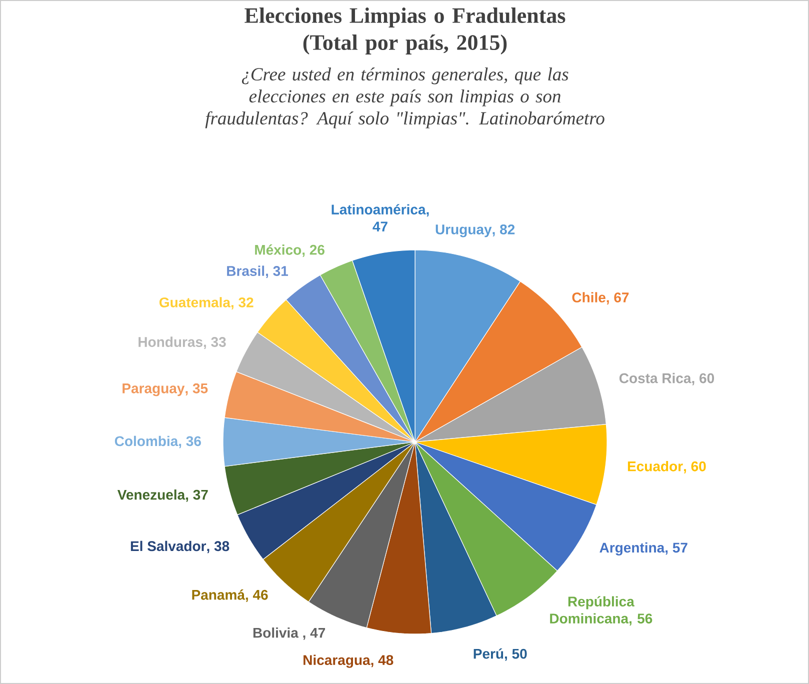  I want to click on chart-title: Elecciones Limpias o Fradulentas (Total por país, 2015), so click(405, 31).